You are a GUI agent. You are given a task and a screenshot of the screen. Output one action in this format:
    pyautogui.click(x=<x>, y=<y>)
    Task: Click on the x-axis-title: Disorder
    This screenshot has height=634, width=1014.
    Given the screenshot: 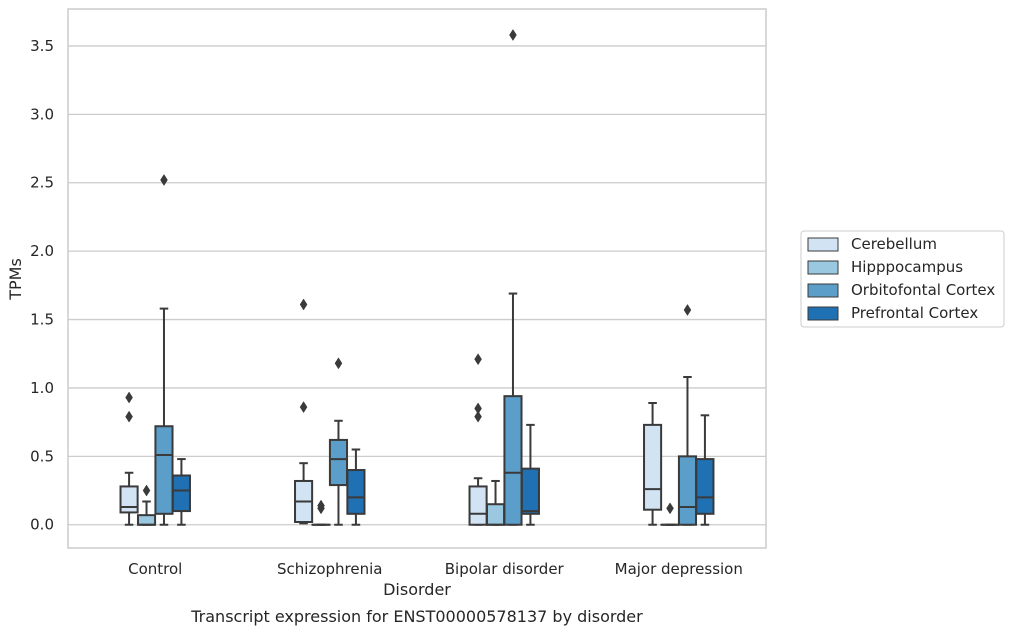 What is the action you would take?
    pyautogui.click(x=417, y=589)
    